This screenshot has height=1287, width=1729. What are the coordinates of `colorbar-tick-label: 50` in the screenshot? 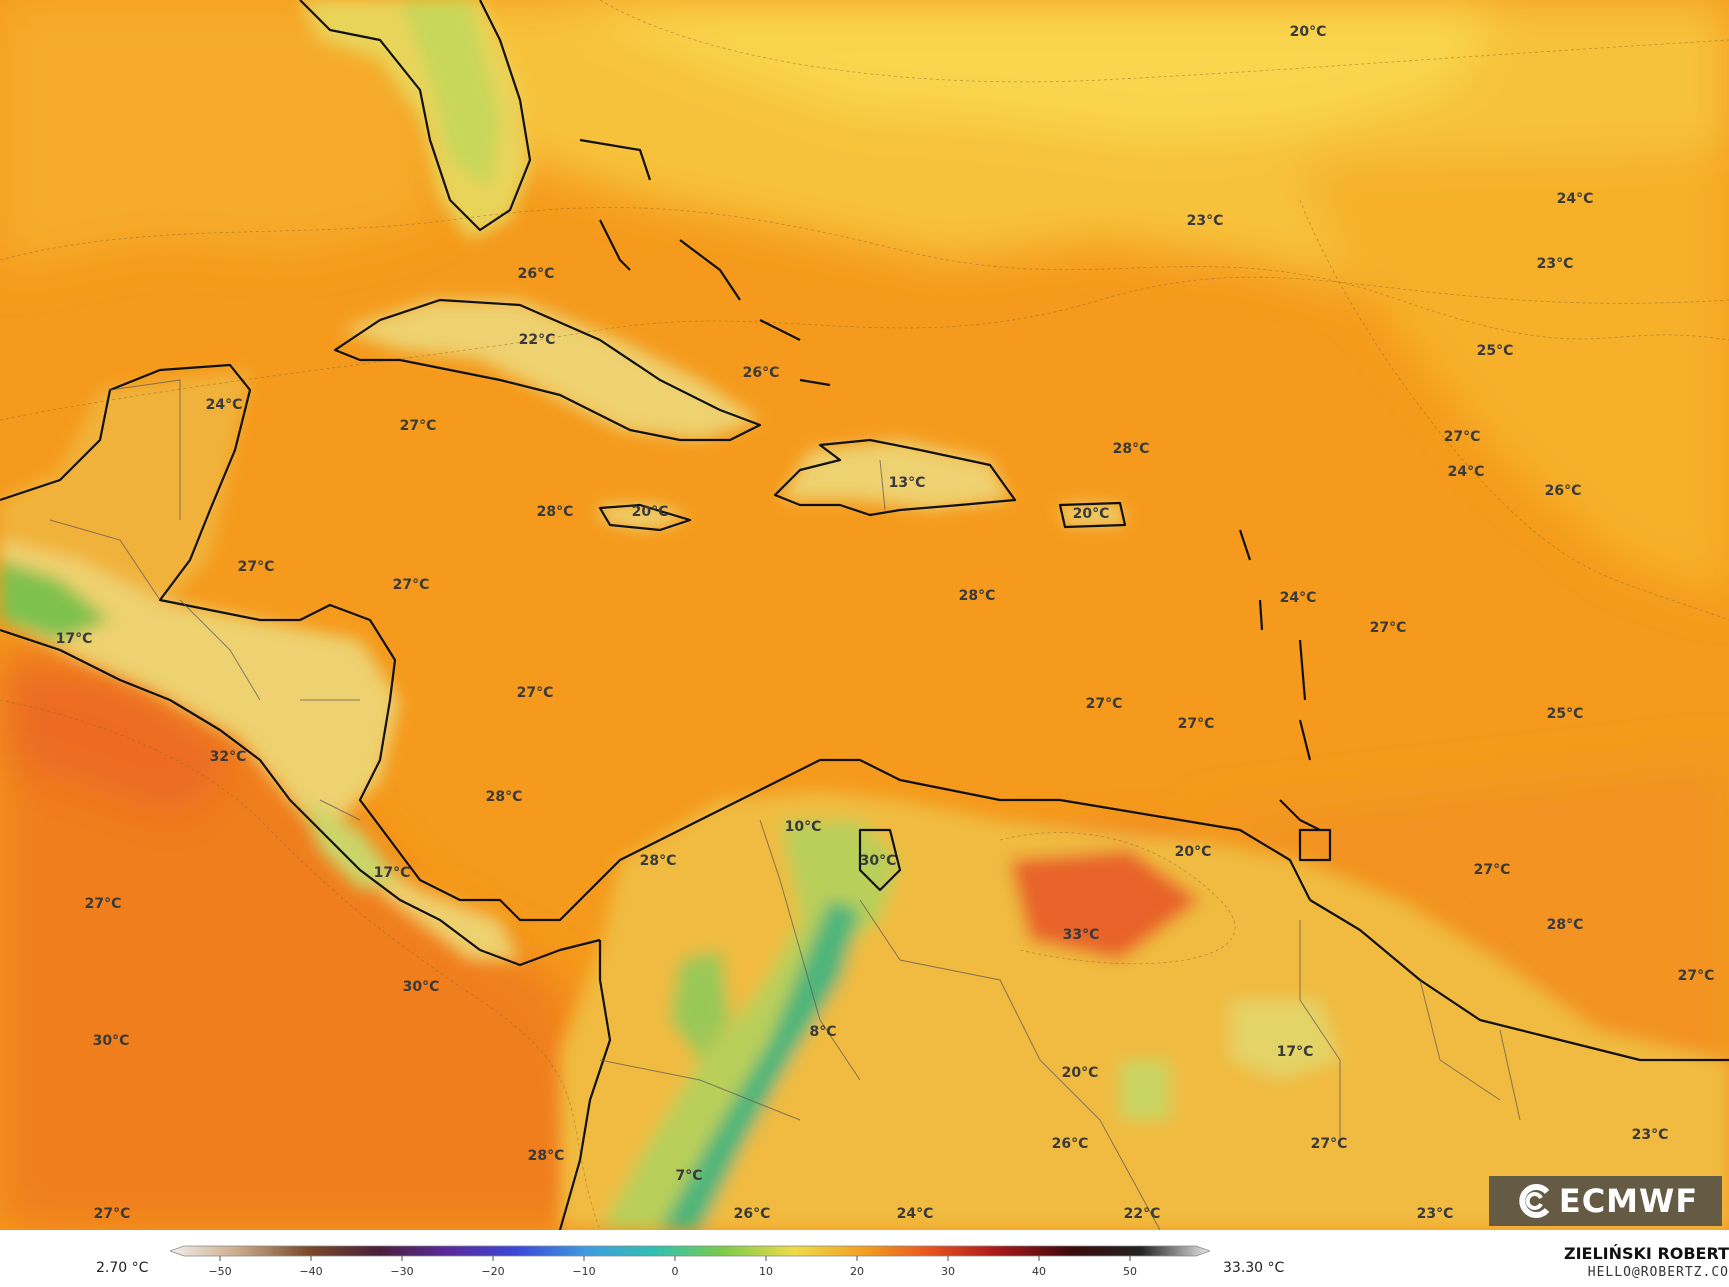 It's located at (1130, 1271).